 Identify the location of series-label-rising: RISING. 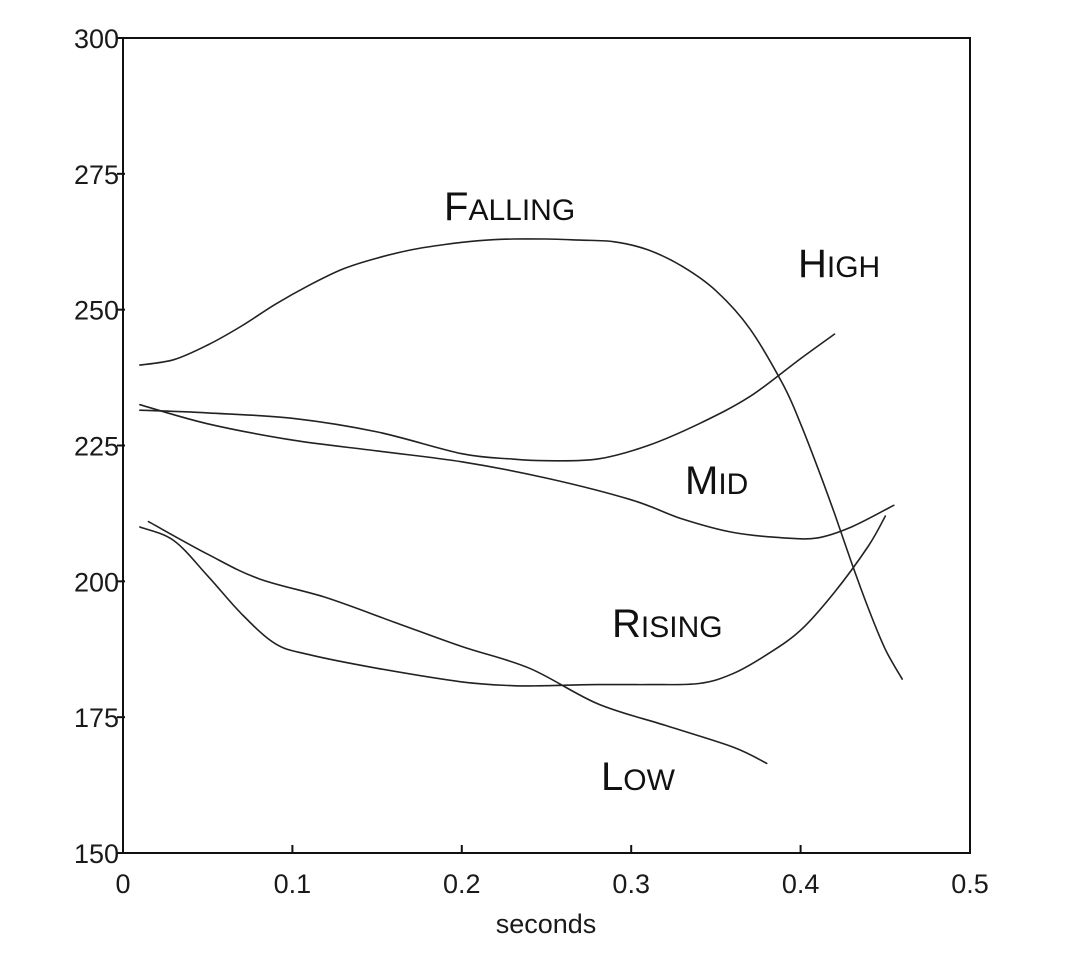
(667, 624).